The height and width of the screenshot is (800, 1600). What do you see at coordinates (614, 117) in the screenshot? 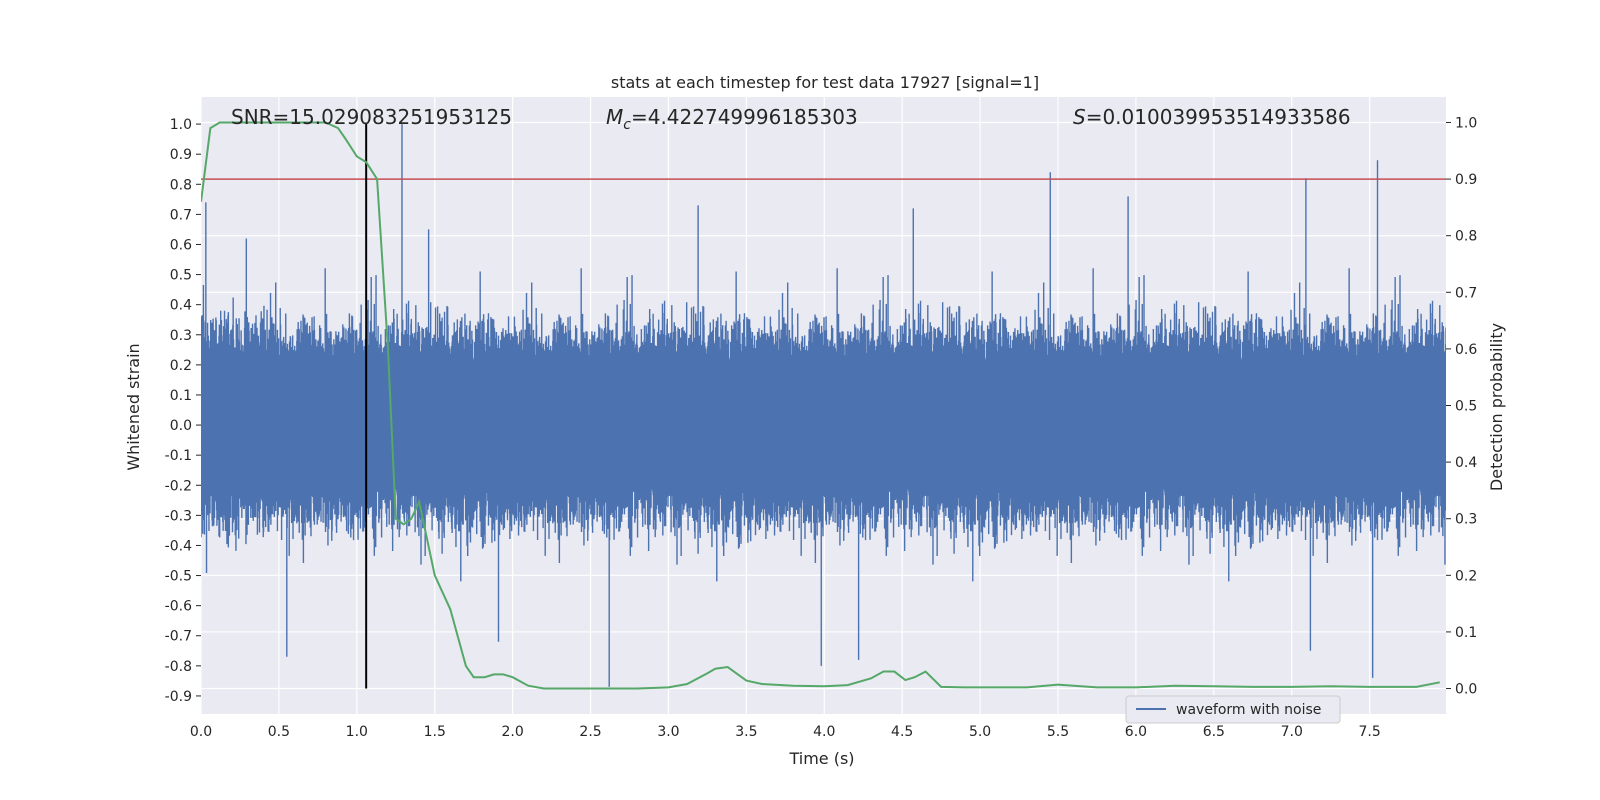
I see `chirp-mass-symbol: M` at bounding box center [614, 117].